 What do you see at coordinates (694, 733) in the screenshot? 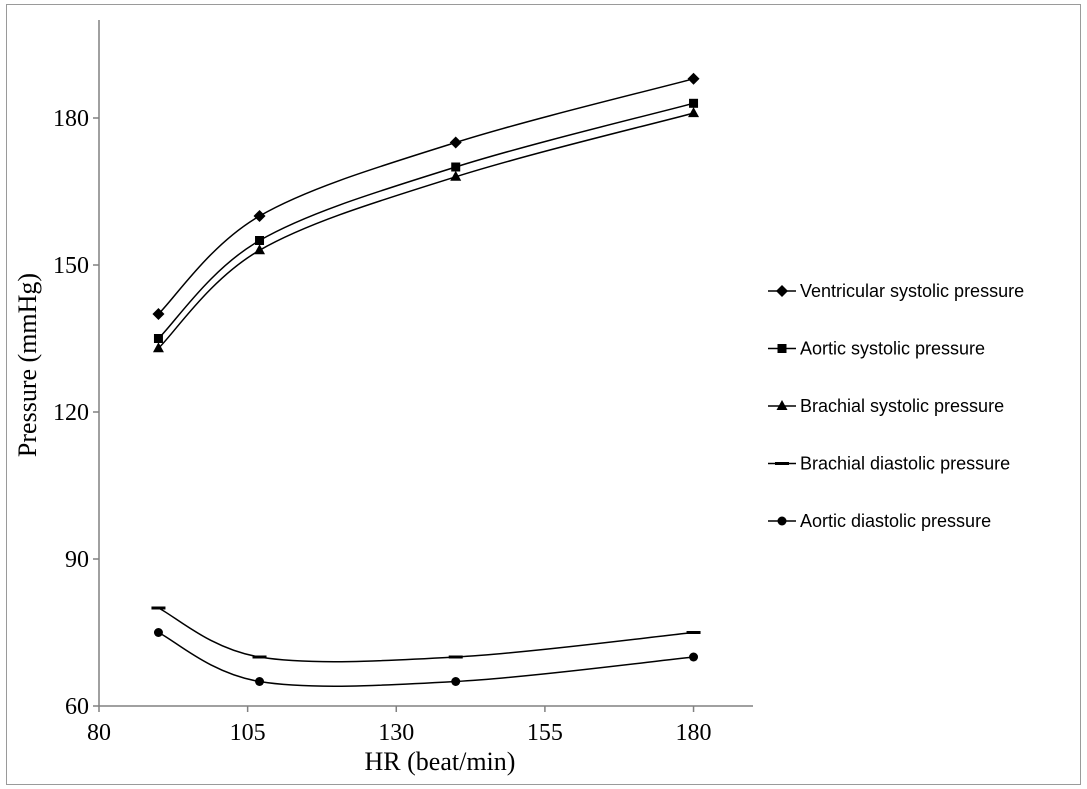
I see `x-tick-label: 180` at bounding box center [694, 733].